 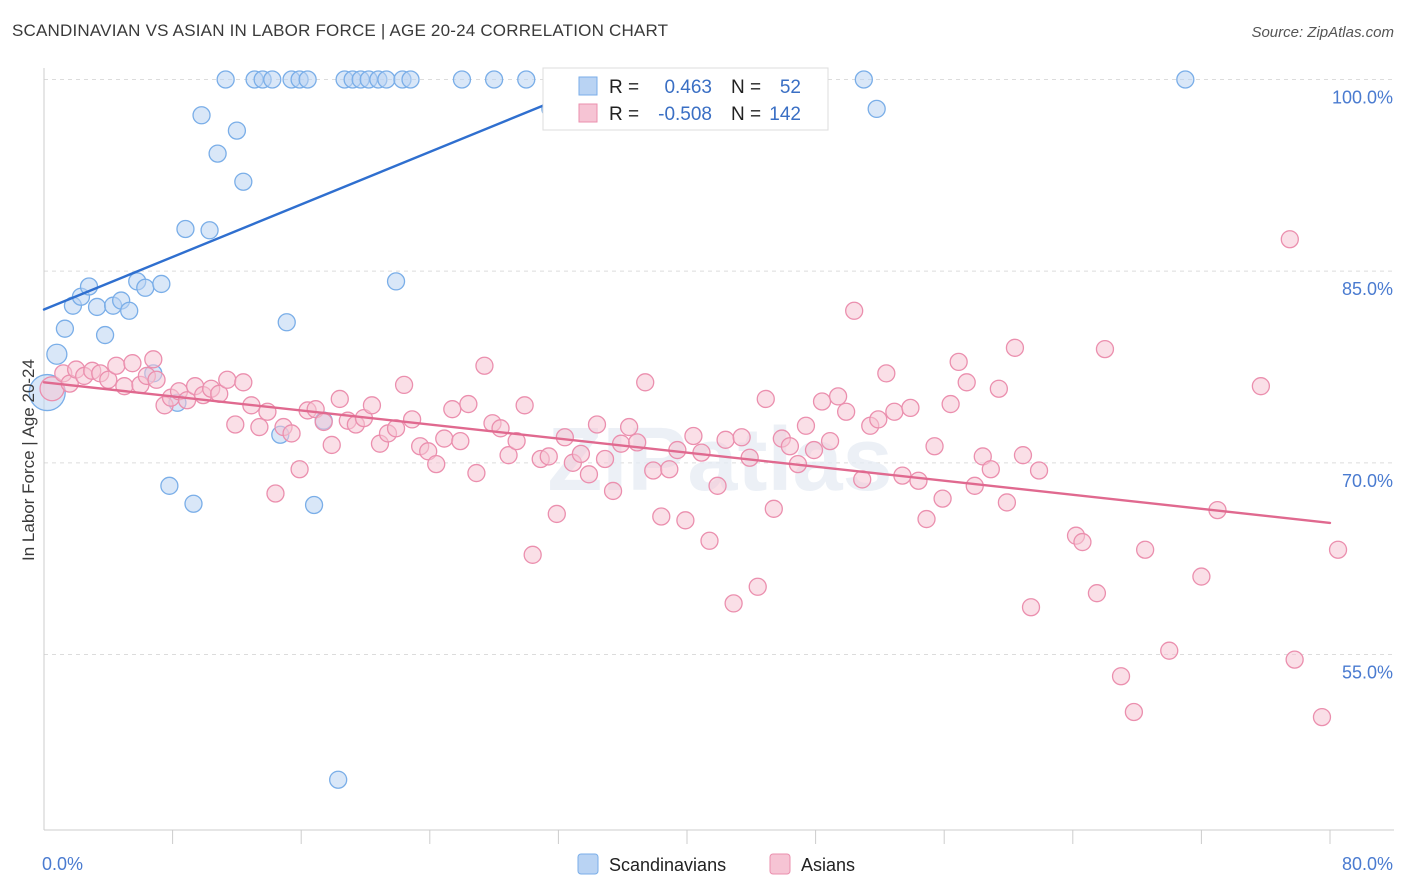 What do you see at coordinates (624, 114) in the screenshot?
I see `legend-r-label-asians: R =` at bounding box center [624, 114].